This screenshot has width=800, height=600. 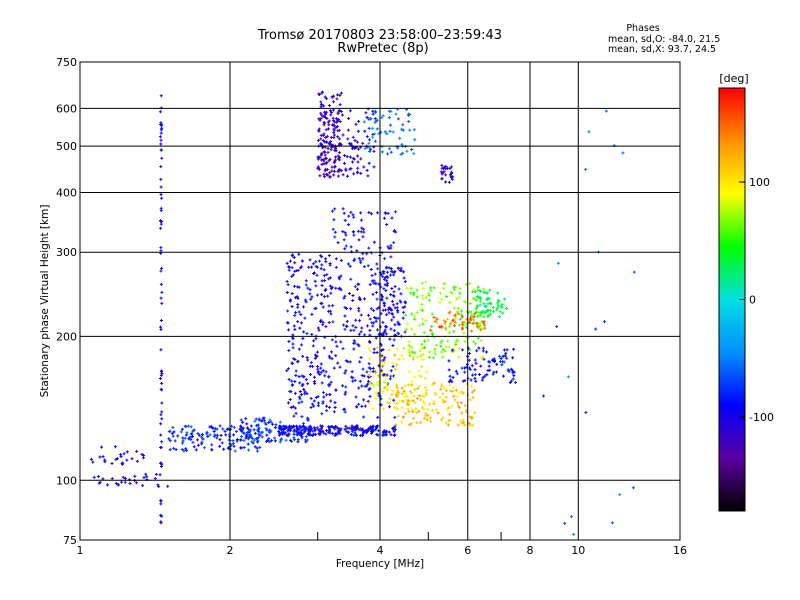 What do you see at coordinates (467, 550) in the screenshot?
I see `x-tick-label: 6` at bounding box center [467, 550].